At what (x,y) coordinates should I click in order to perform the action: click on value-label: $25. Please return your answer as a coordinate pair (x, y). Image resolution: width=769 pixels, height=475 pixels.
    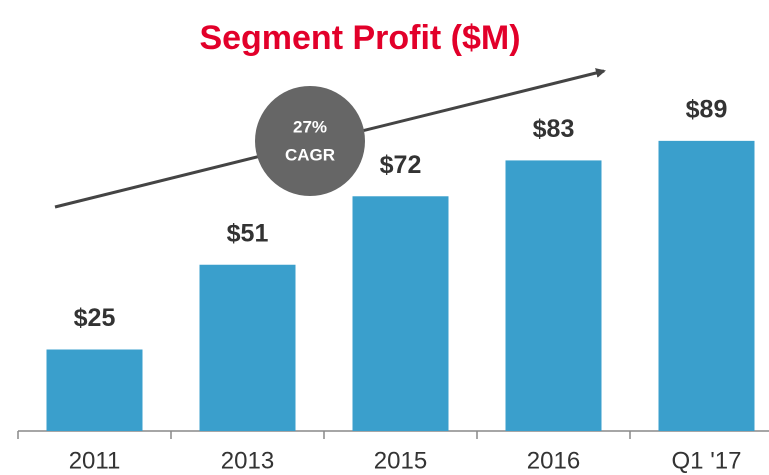
    Looking at the image, I should click on (95, 318).